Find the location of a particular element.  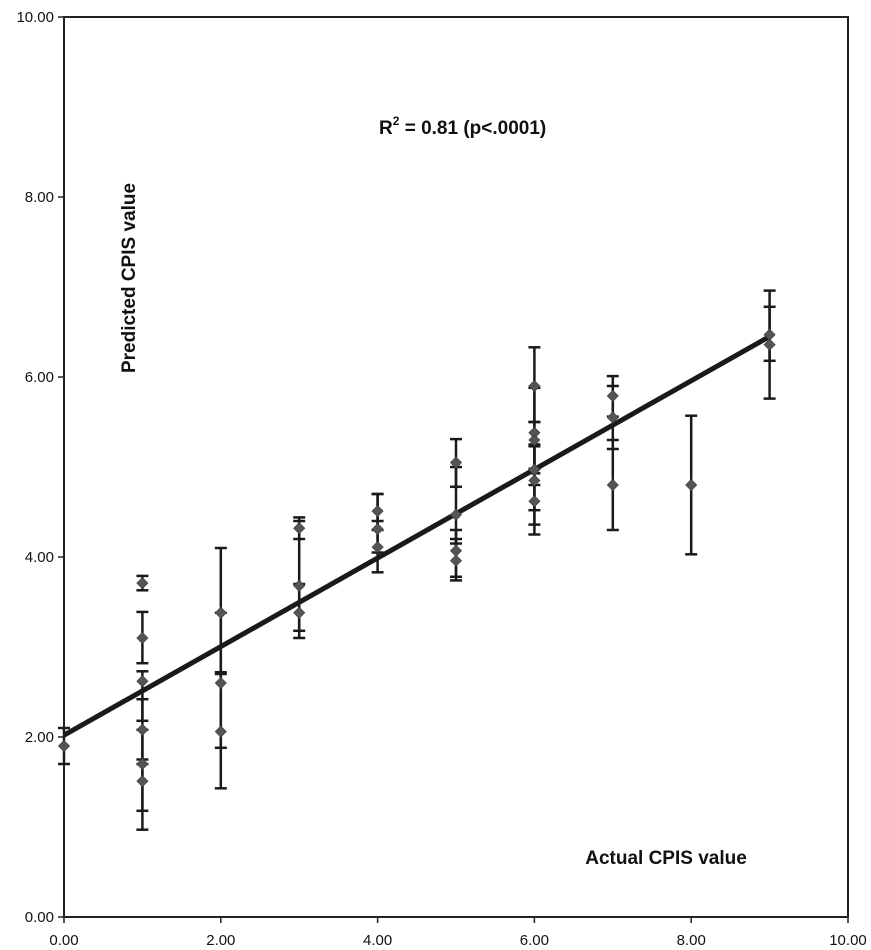

r-squared-annotation: R2 = 0.81 (p<.0001) is located at coordinates (462, 126).